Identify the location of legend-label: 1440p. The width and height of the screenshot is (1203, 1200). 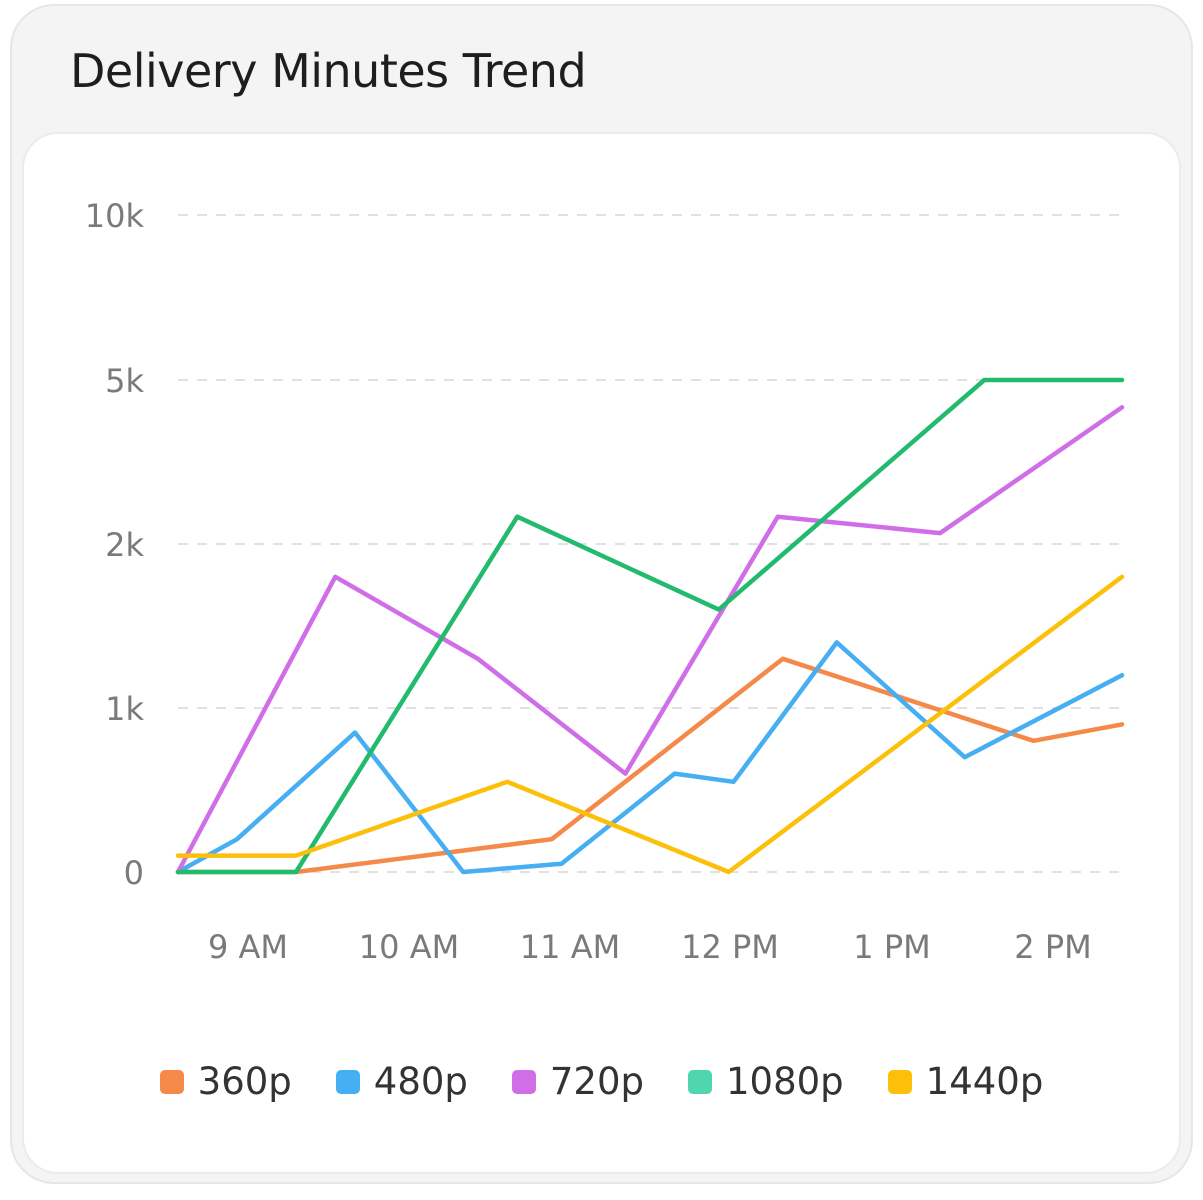
(984, 1081).